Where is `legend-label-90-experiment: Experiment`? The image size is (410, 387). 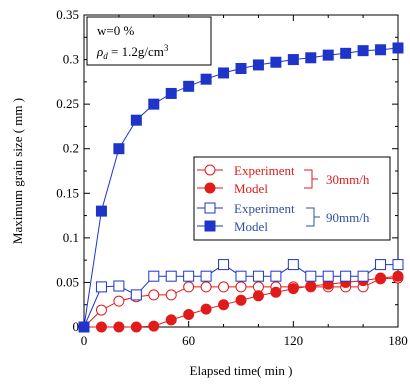
legend-label-90-experiment: Experiment is located at coordinates (264, 208).